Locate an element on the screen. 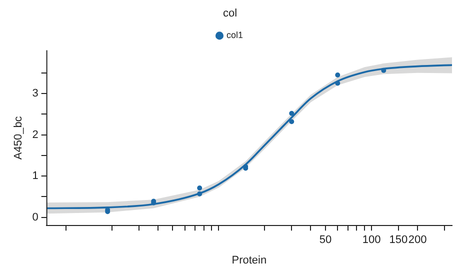  x-tick-label: 50 is located at coordinates (325, 240).